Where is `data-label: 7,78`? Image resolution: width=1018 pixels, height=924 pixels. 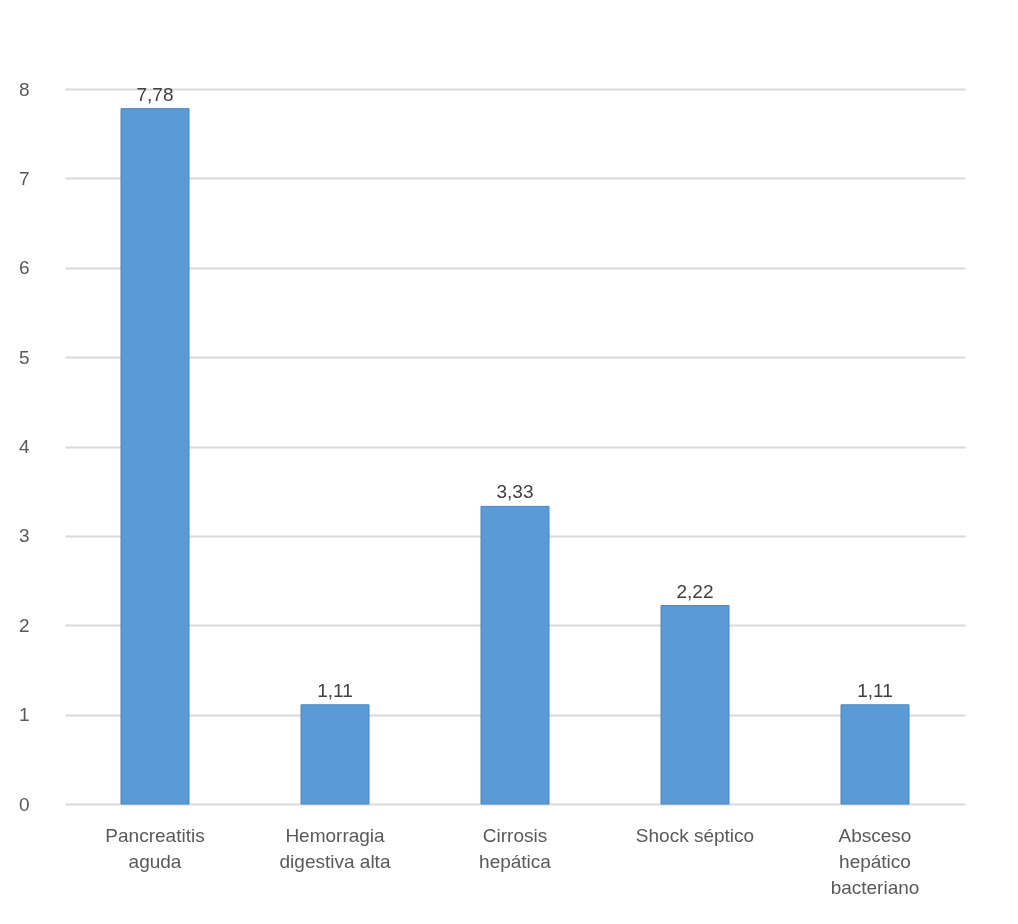
data-label: 7,78 is located at coordinates (155, 94).